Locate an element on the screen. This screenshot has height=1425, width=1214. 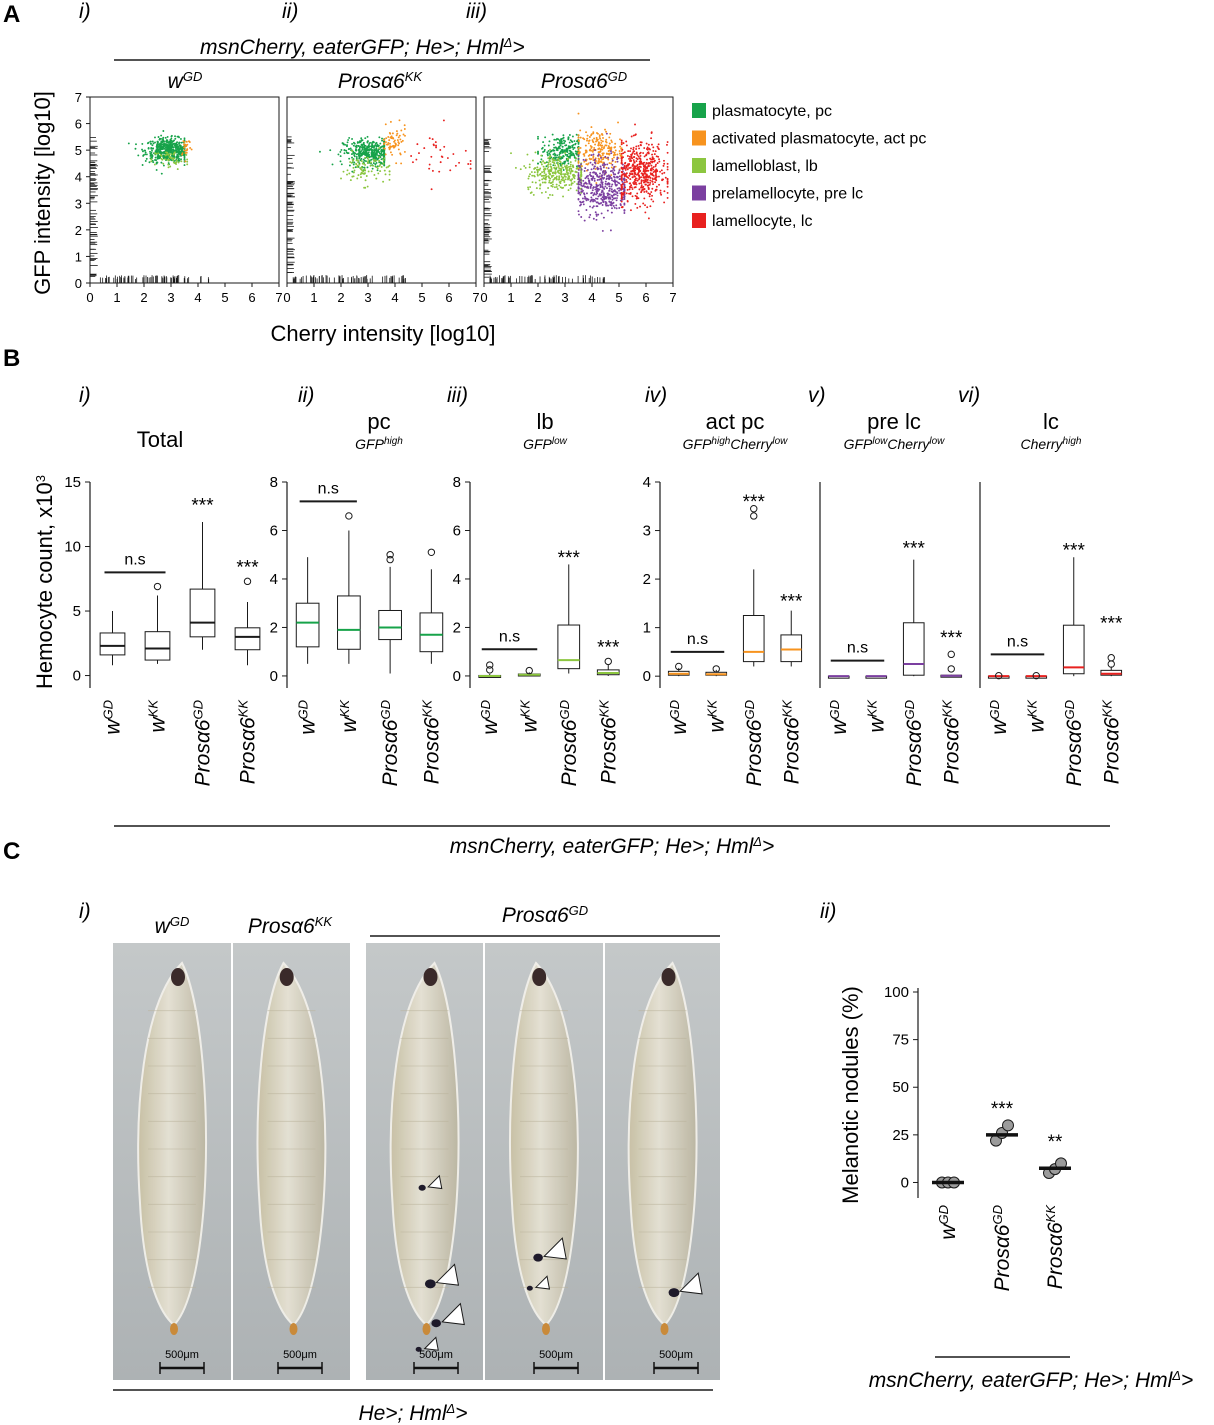
x-category-label: Prosα6KK is located at coordinates (791, 742).